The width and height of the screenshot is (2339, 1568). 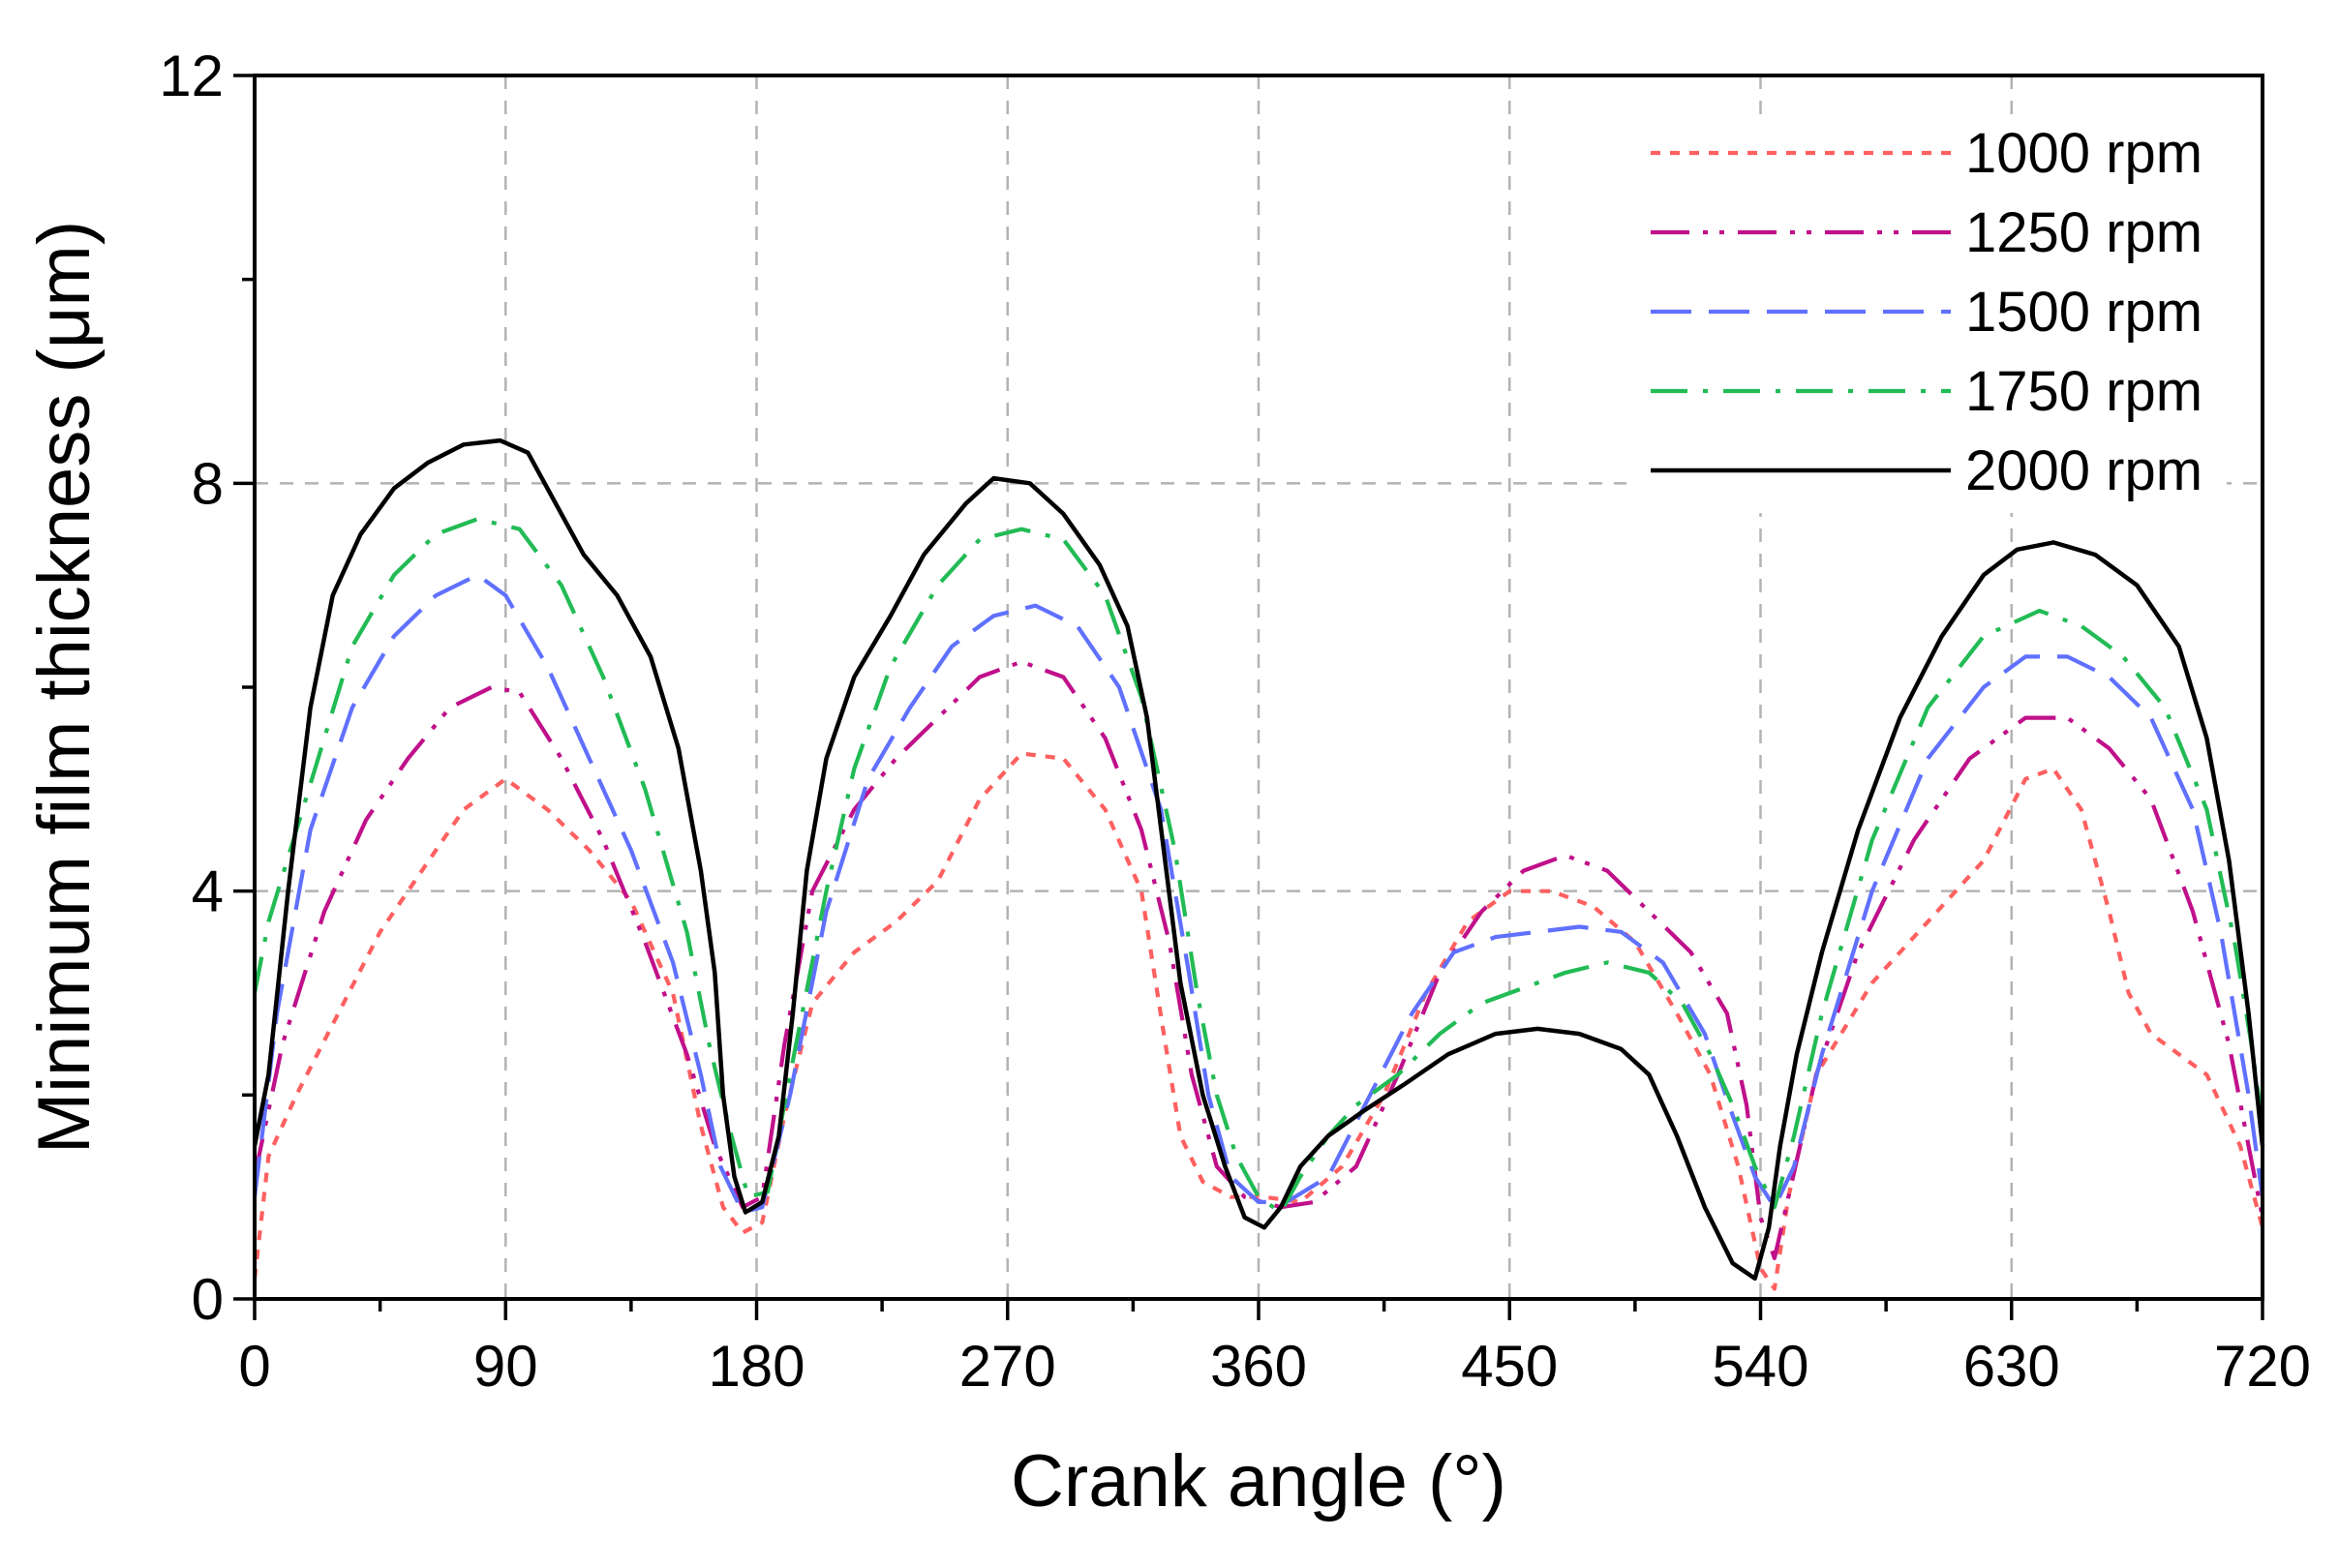 I want to click on legend: 1000 rpm 1250 rpm 1500 rpm 1750 rpm 2000 rpm, so click(x=1926, y=313).